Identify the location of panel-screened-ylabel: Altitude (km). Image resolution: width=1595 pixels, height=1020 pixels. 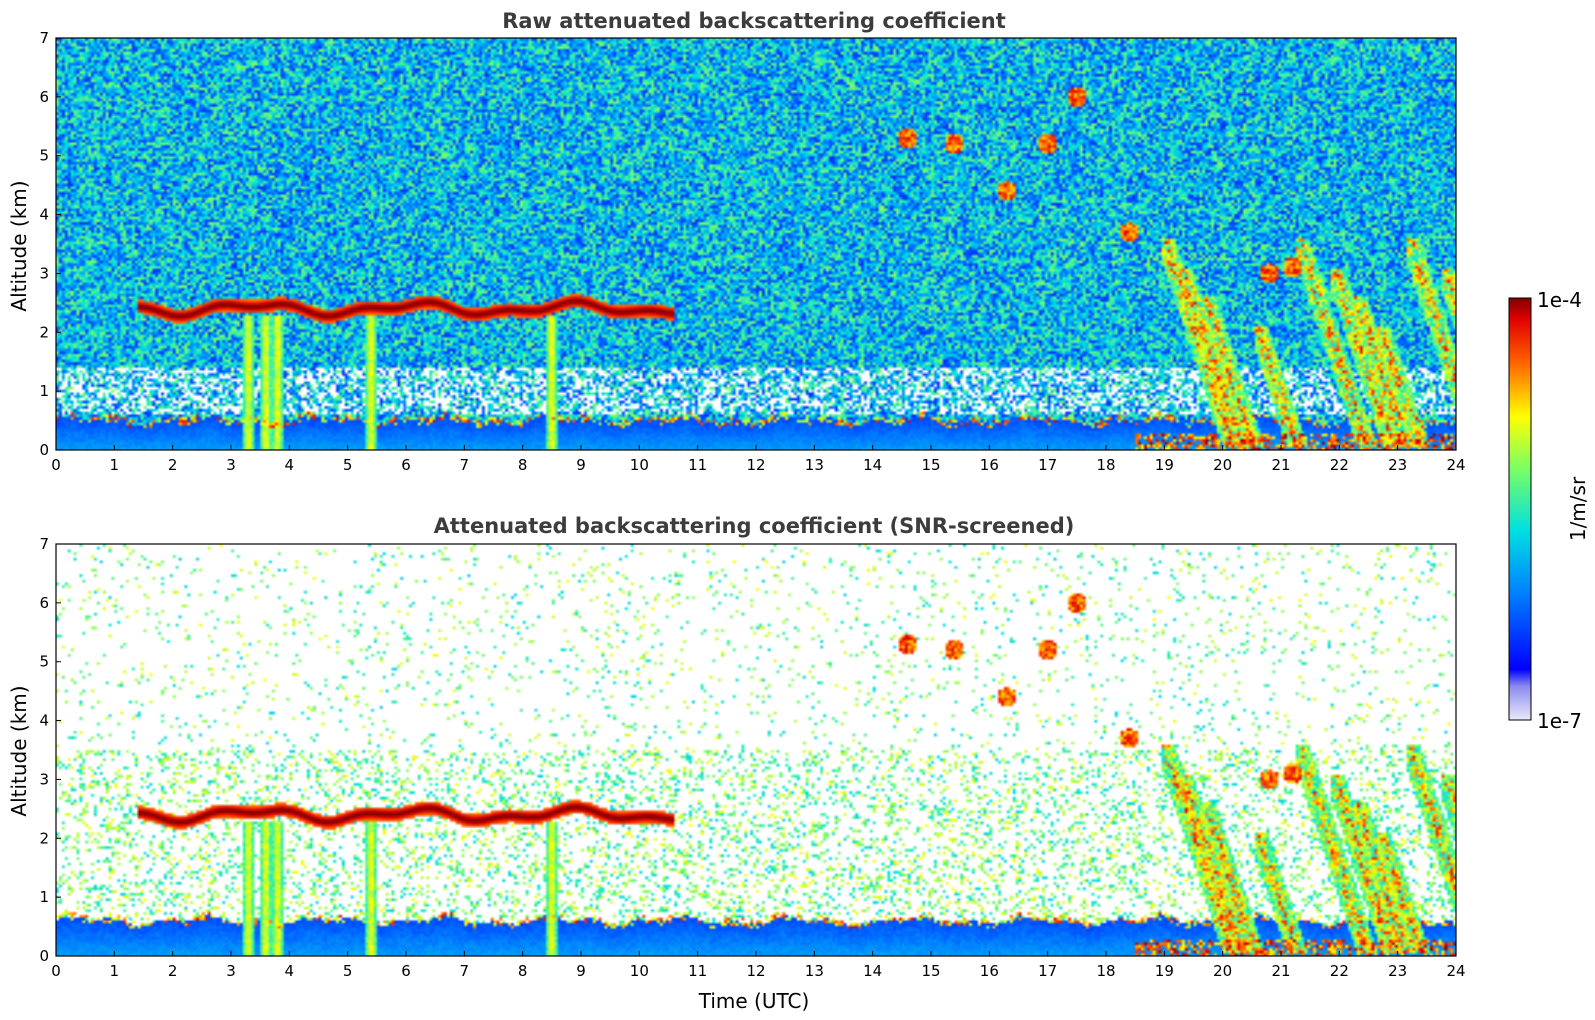
(19, 750).